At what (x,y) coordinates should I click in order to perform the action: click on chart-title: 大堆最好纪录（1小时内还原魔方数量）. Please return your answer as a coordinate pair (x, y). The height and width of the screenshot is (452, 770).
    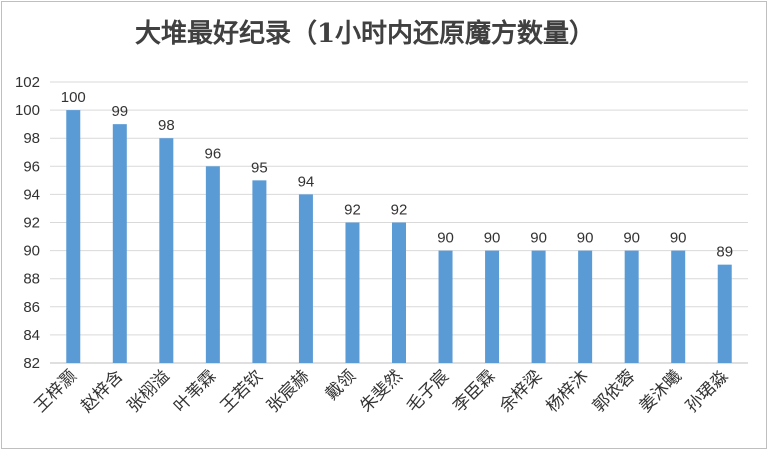
    Looking at the image, I should click on (365, 33).